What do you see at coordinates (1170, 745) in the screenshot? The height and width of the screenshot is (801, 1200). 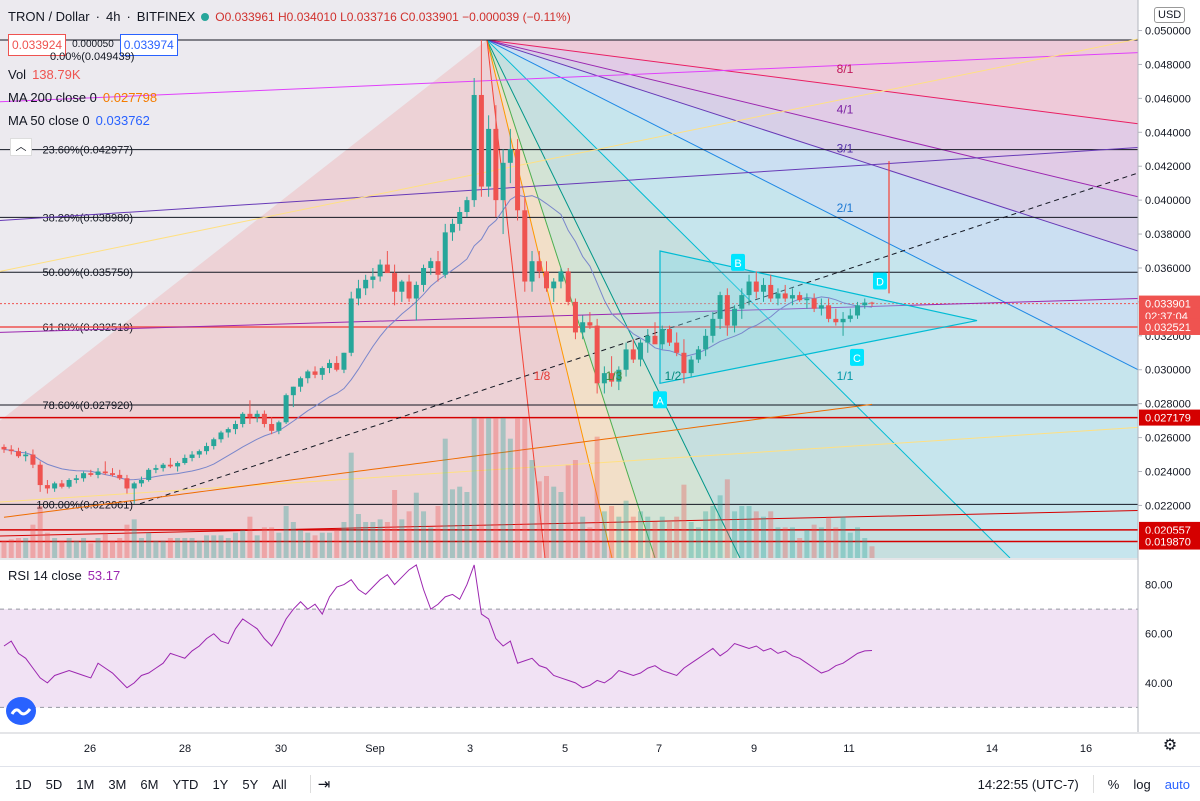 I see `gear-icon: ⚙` at bounding box center [1170, 745].